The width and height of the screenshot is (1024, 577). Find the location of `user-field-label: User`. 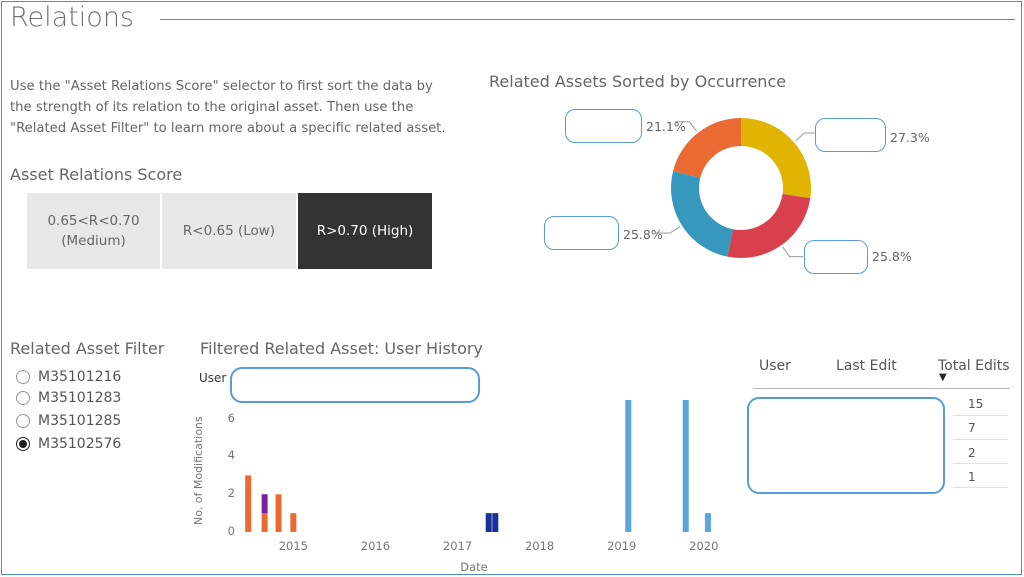

user-field-label: User is located at coordinates (213, 378).